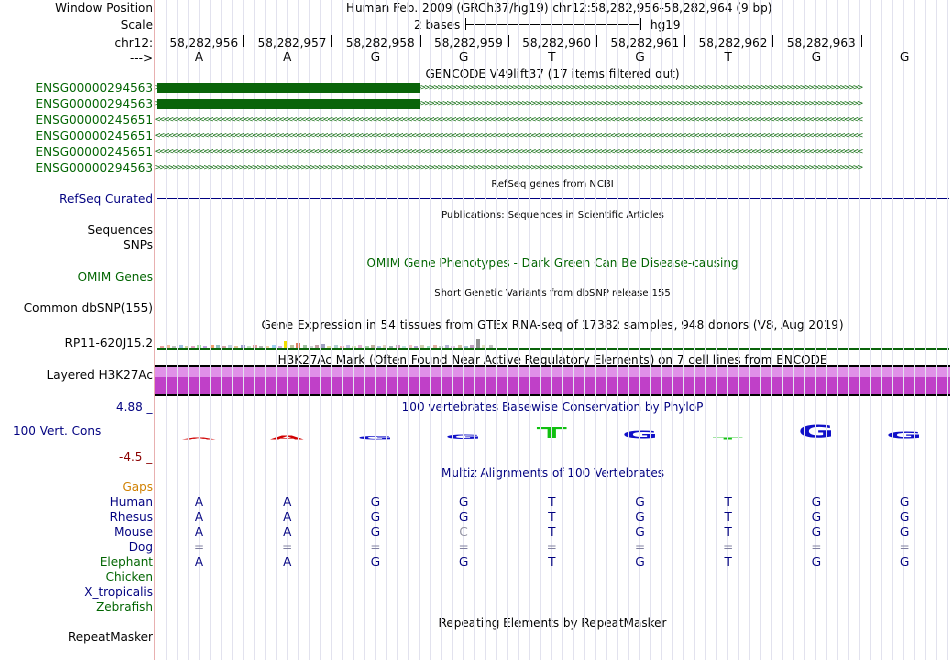 This screenshot has height=660, width=950. I want to click on conservation-label: 100 Vert. Cons, so click(57, 431).